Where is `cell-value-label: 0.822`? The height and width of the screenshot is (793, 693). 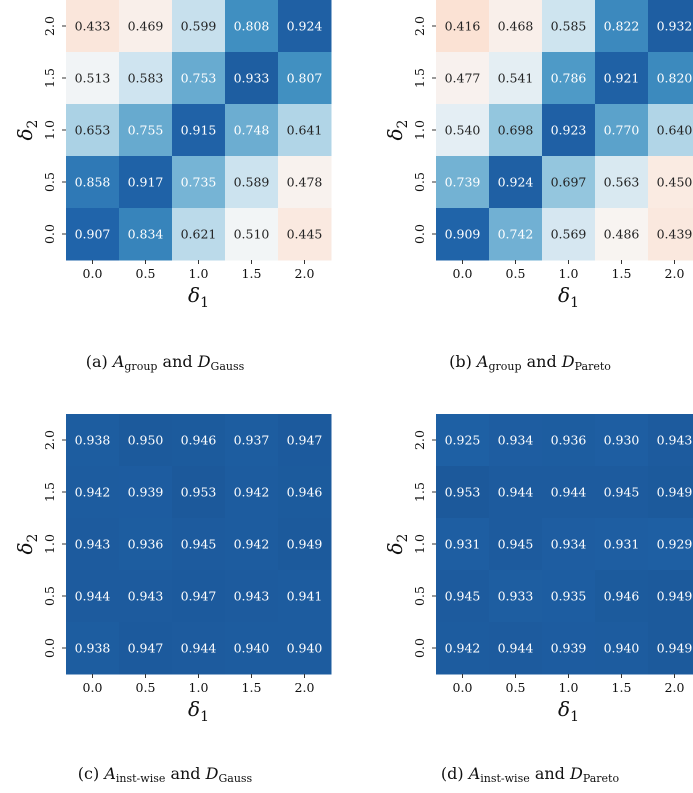
cell-value-label: 0.822 is located at coordinates (622, 26).